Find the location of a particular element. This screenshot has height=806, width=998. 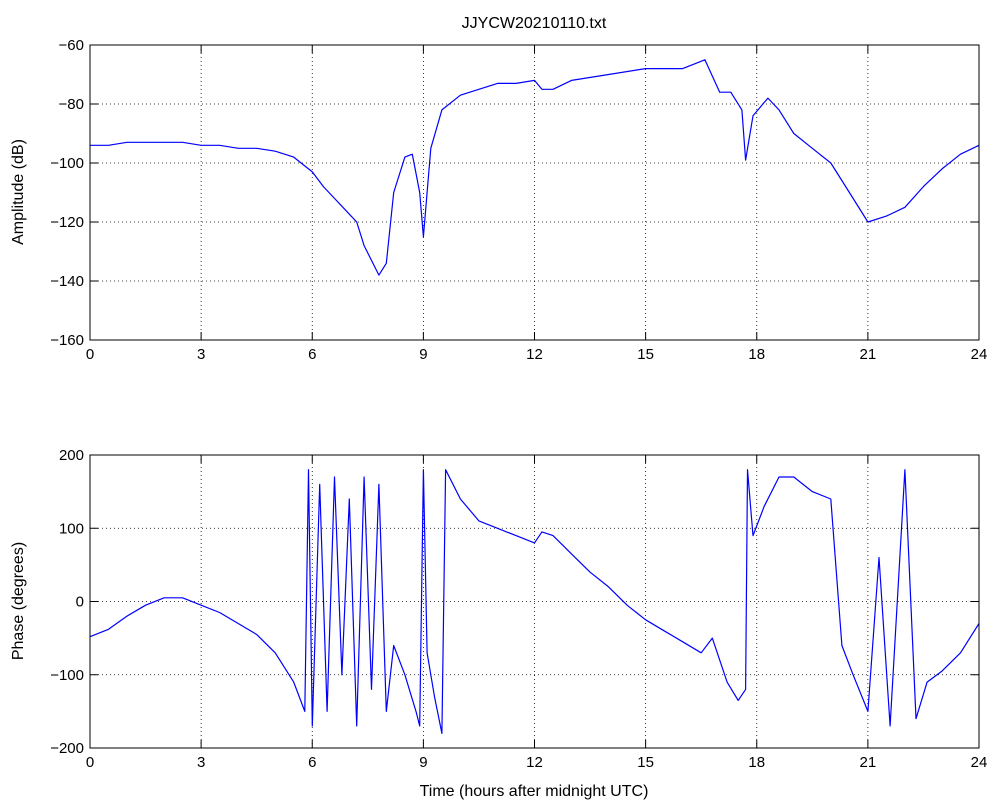

x-axis-label: Time (hours after midnight UTC) is located at coordinates (534, 791).